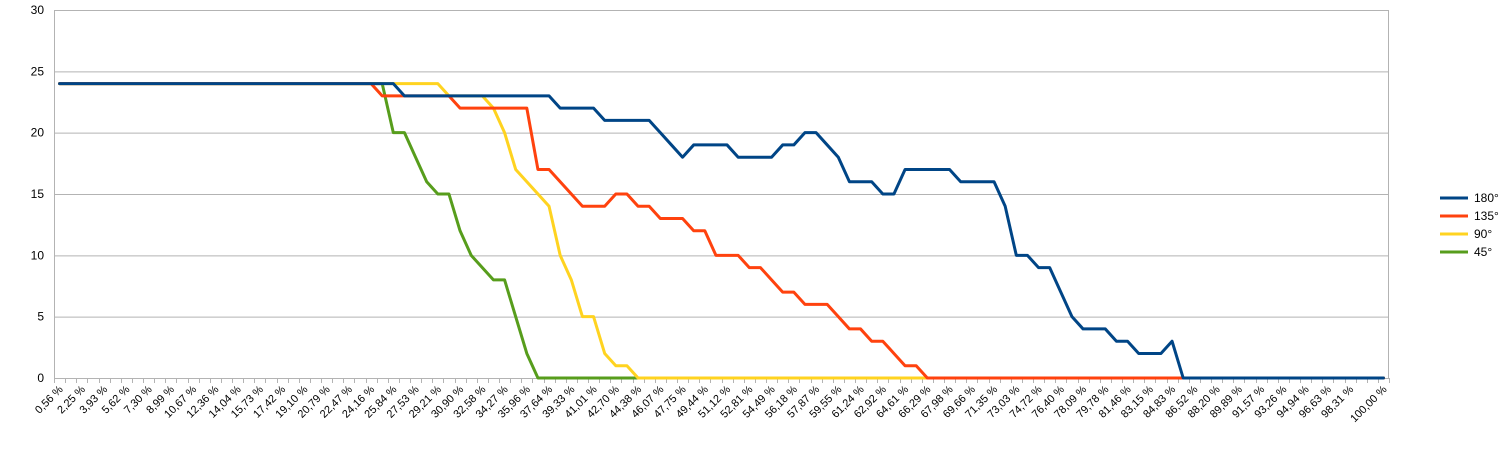  What do you see at coordinates (38, 255) in the screenshot?
I see `y-tick-label: 10` at bounding box center [38, 255].